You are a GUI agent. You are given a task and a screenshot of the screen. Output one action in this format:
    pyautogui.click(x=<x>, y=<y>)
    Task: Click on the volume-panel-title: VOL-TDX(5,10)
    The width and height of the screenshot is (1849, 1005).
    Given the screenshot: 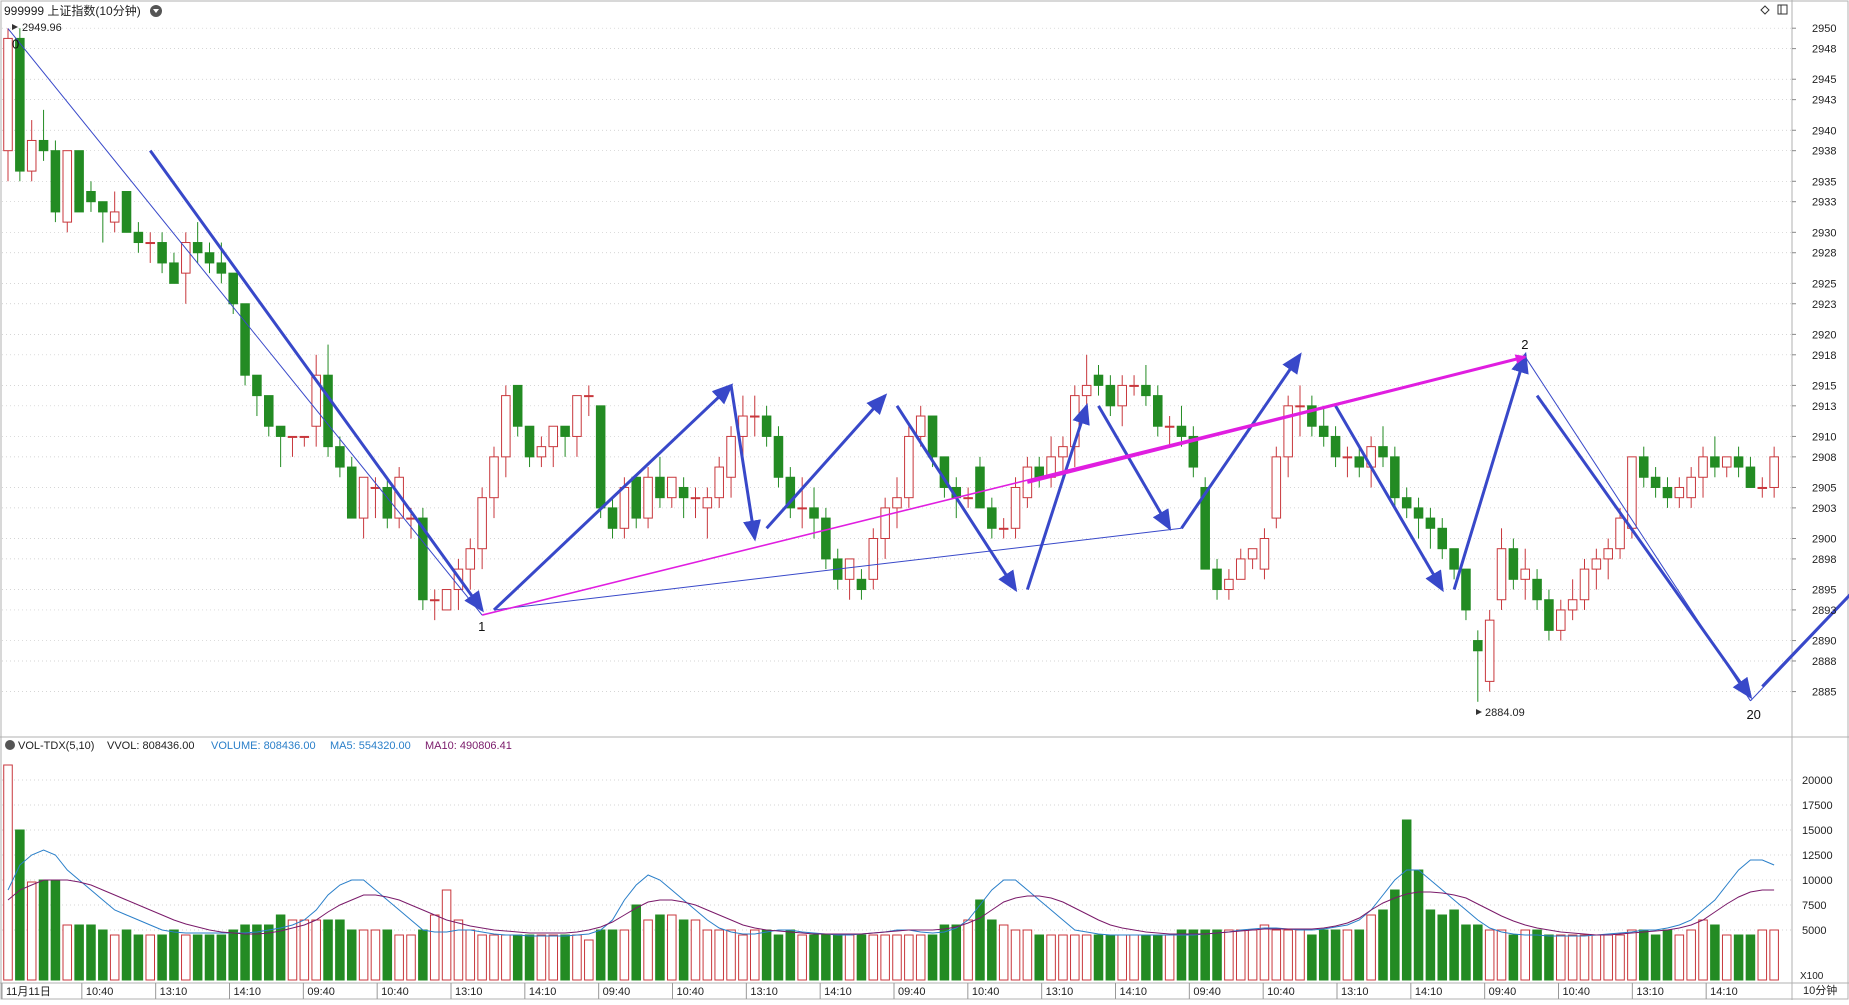 What is the action you would take?
    pyautogui.click(x=56, y=746)
    